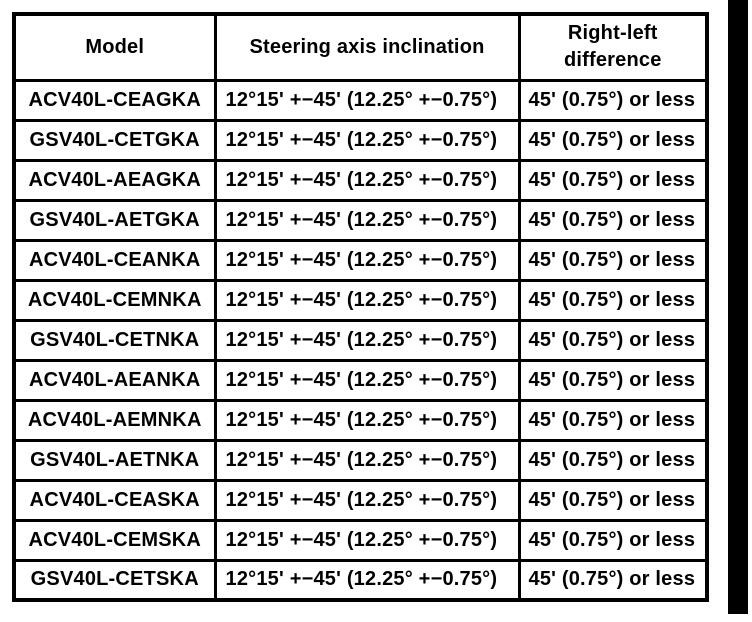  What do you see at coordinates (114, 420) in the screenshot?
I see `model-cell: ACV40L-AEMNKA` at bounding box center [114, 420].